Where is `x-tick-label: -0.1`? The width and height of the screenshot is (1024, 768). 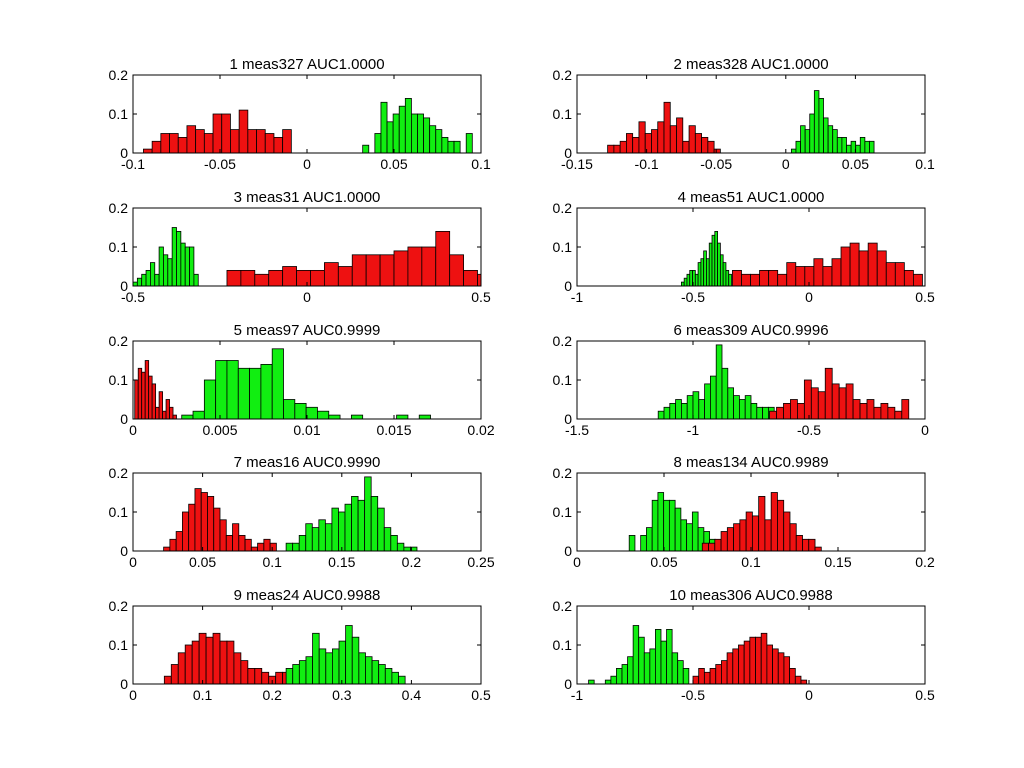 x-tick-label: -0.1 is located at coordinates (647, 164).